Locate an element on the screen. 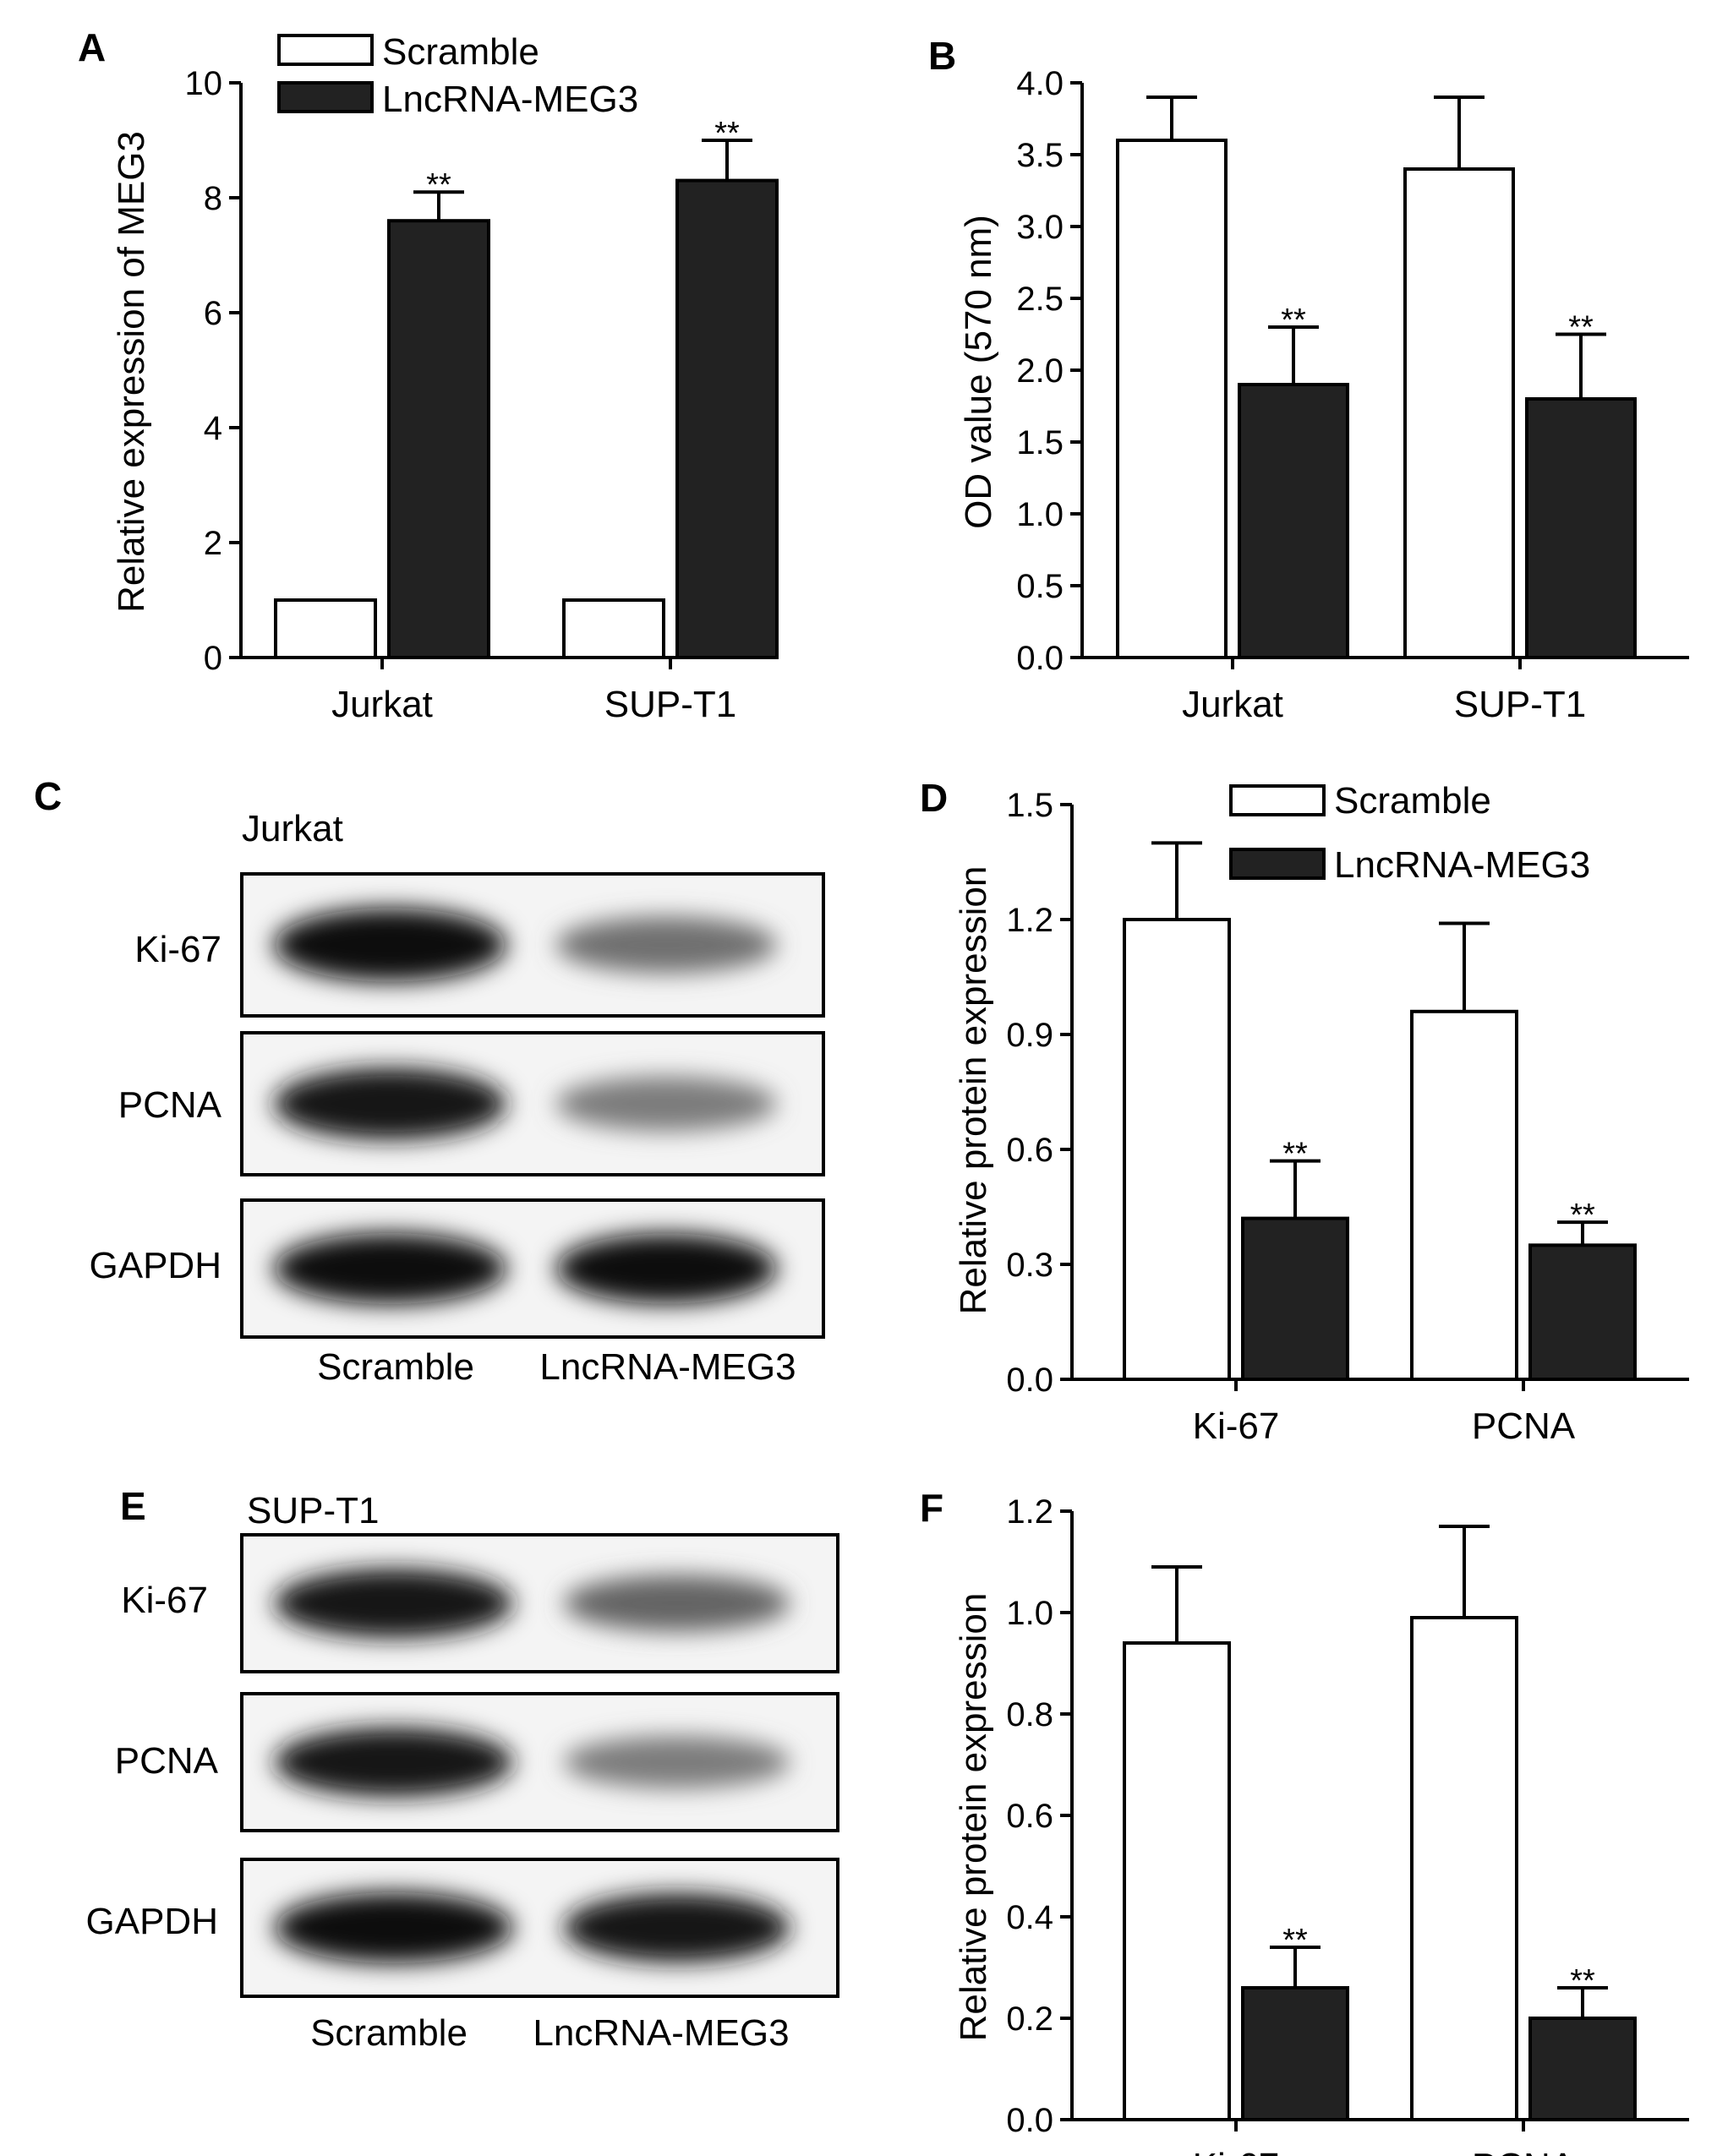 Image resolution: width=1717 pixels, height=2156 pixels. blot-c-bands is located at coordinates (532, 1105).